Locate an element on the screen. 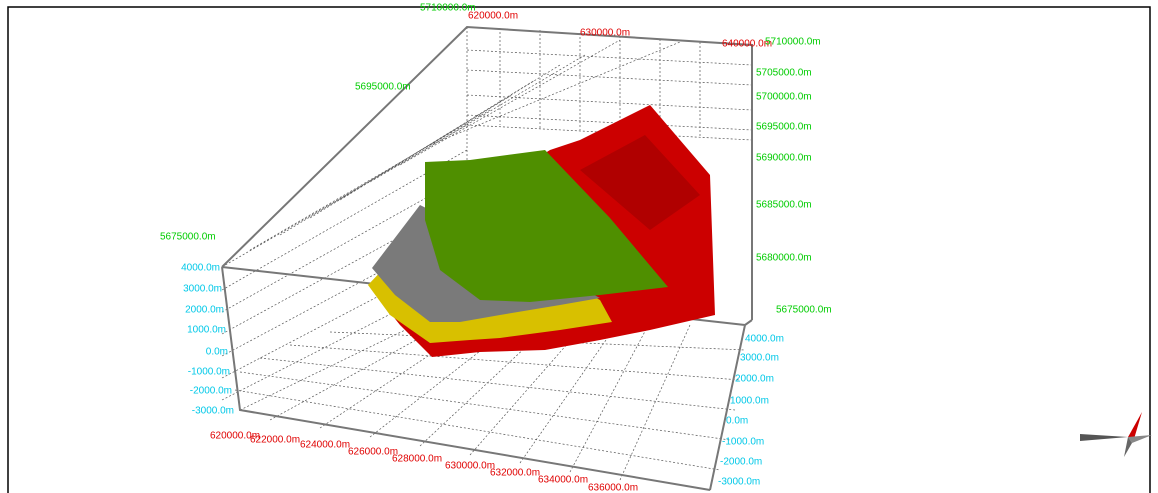  y-tick-label: 5685000.0m is located at coordinates (784, 205).